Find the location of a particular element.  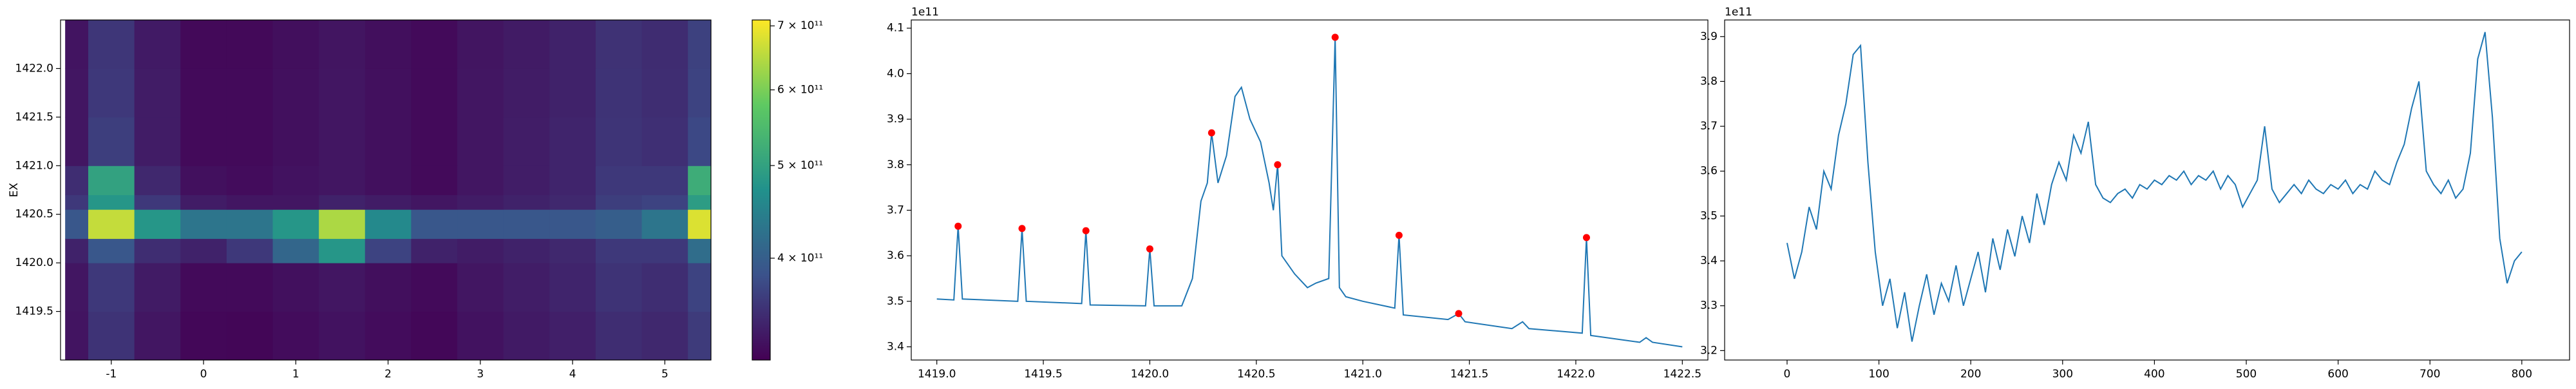

y-tick-label: 3.6 is located at coordinates (1709, 171).